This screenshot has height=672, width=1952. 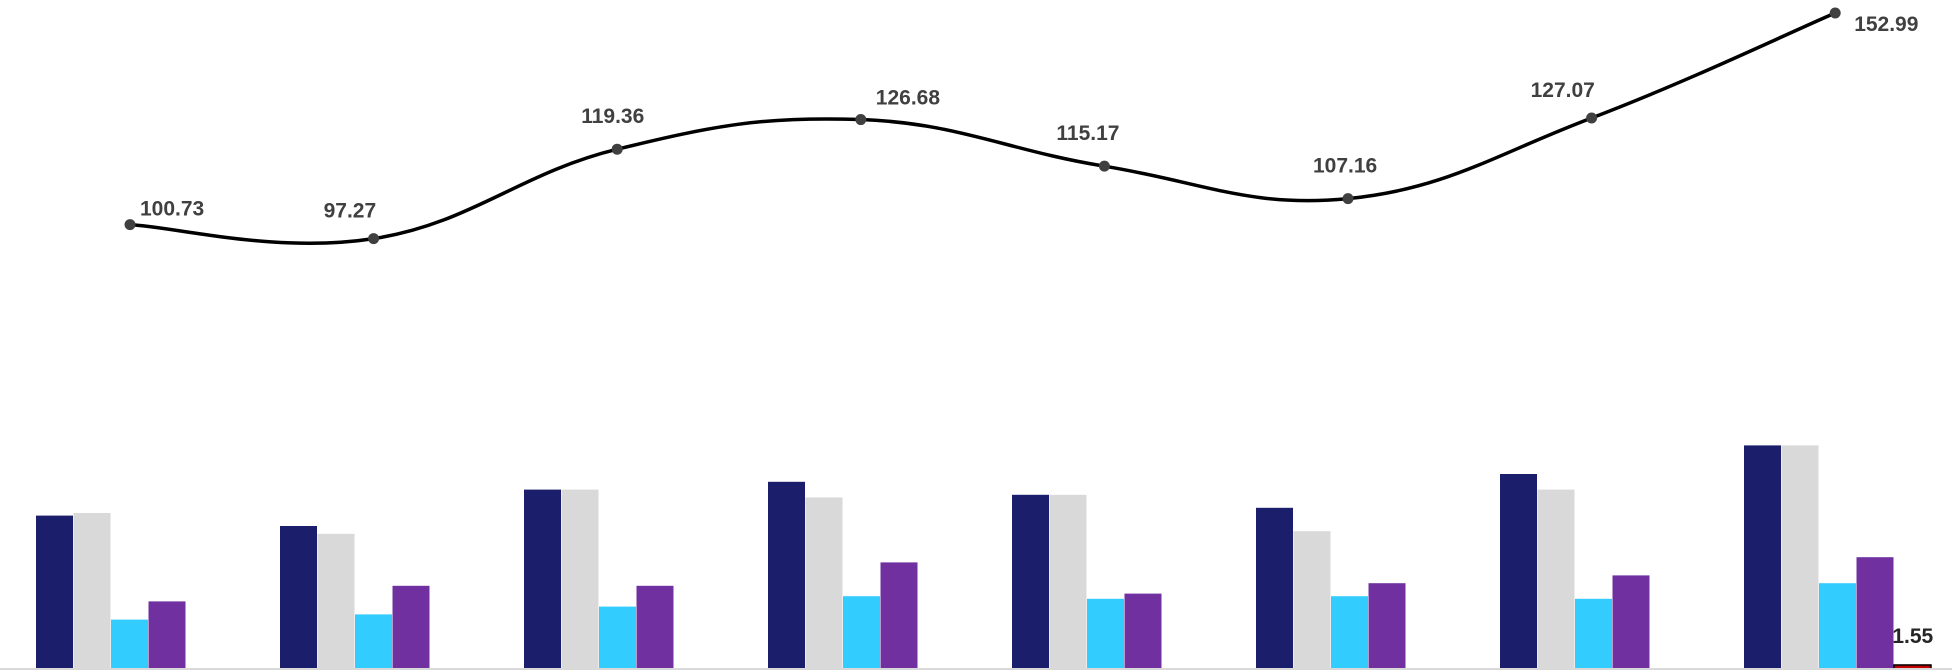 What do you see at coordinates (1349, 632) in the screenshot?
I see `bar-series3-cat6` at bounding box center [1349, 632].